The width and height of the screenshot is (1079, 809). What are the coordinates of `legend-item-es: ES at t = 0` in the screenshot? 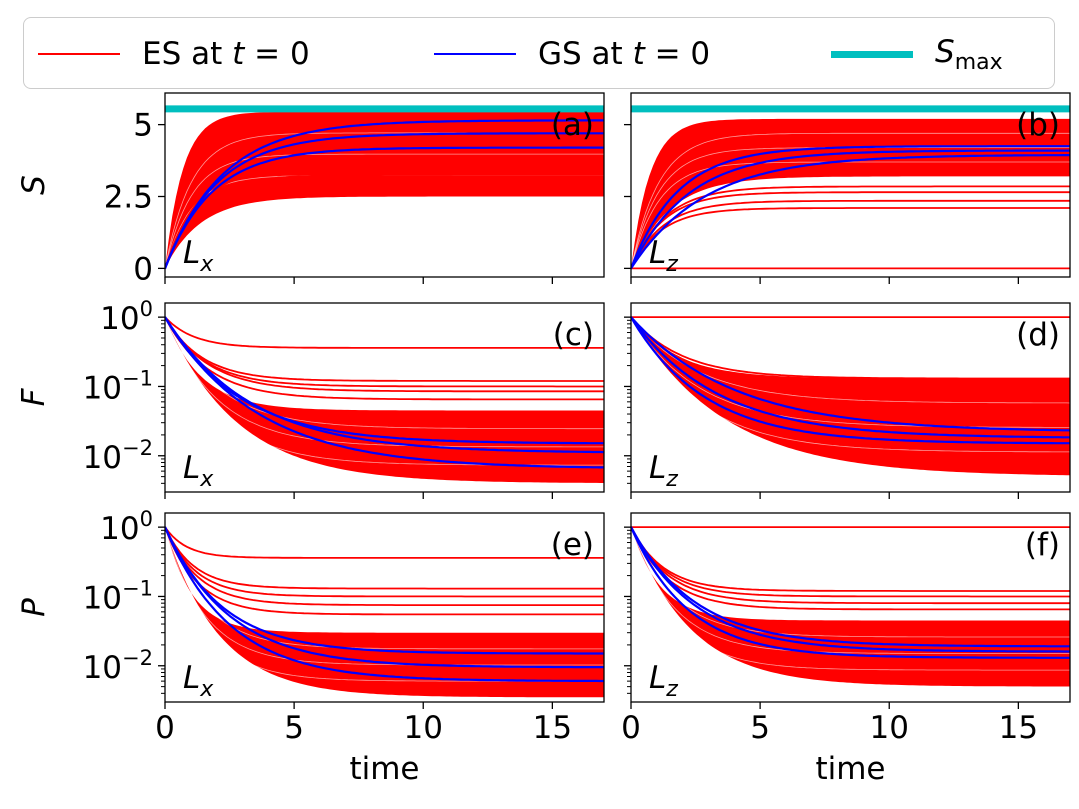 It's located at (174, 54).